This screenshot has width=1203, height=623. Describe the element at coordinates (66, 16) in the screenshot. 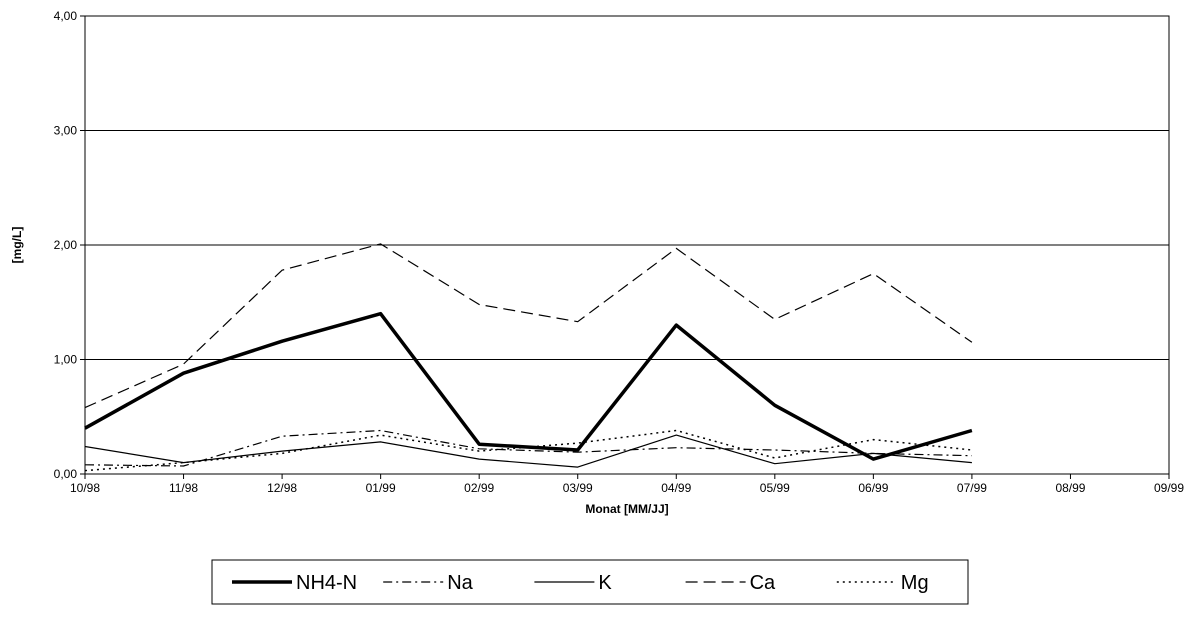

I see `y-tick-label: 4,00` at that location.